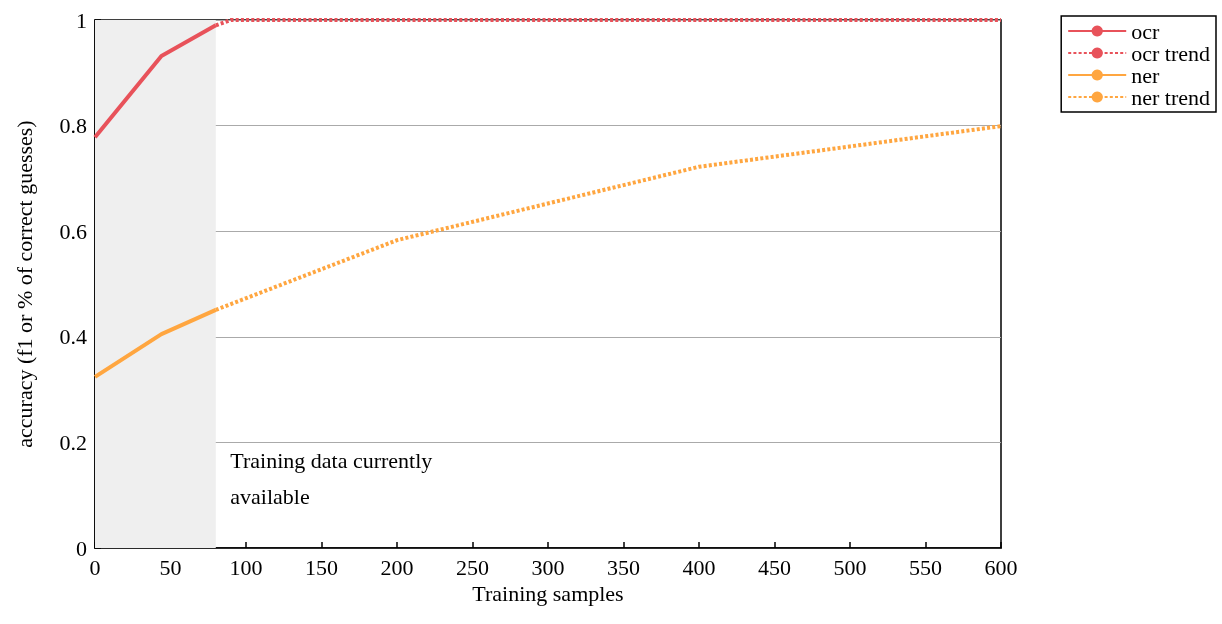 The image size is (1222, 624). Describe the element at coordinates (334, 478) in the screenshot. I see `band-label: Training data currently available` at that location.